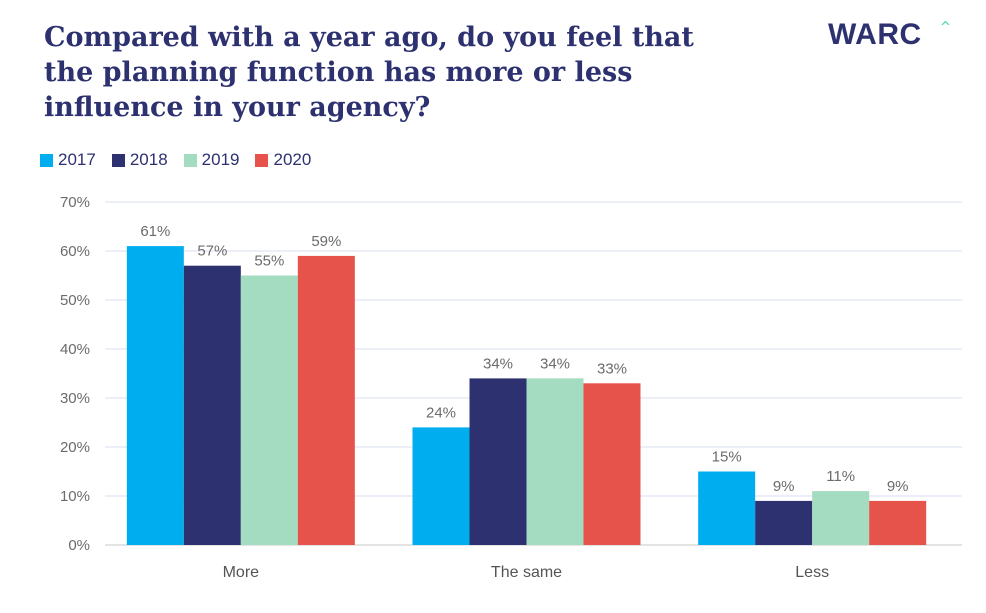 The image size is (986, 613). What do you see at coordinates (875, 34) in the screenshot?
I see `warc-logo: WARC` at bounding box center [875, 34].